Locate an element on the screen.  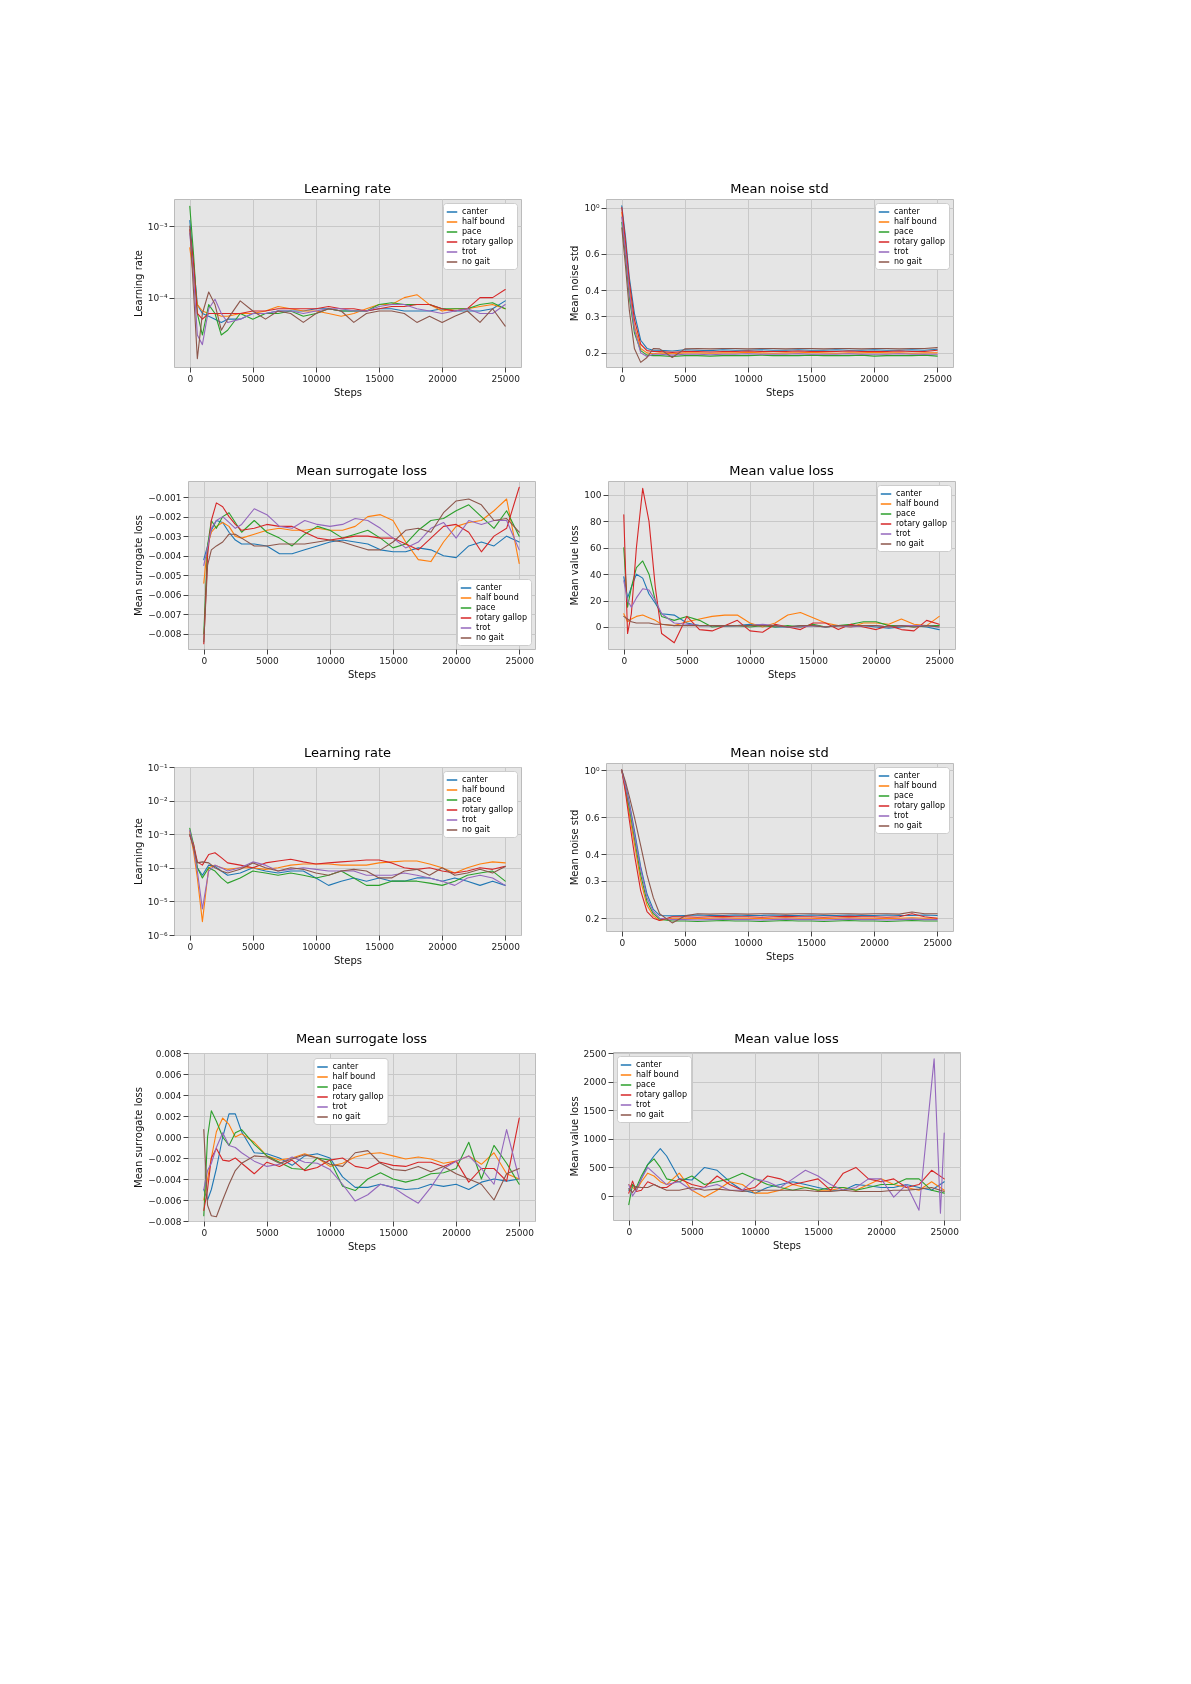
y-tick-label: 0.008 is located at coordinates (168, 1053).